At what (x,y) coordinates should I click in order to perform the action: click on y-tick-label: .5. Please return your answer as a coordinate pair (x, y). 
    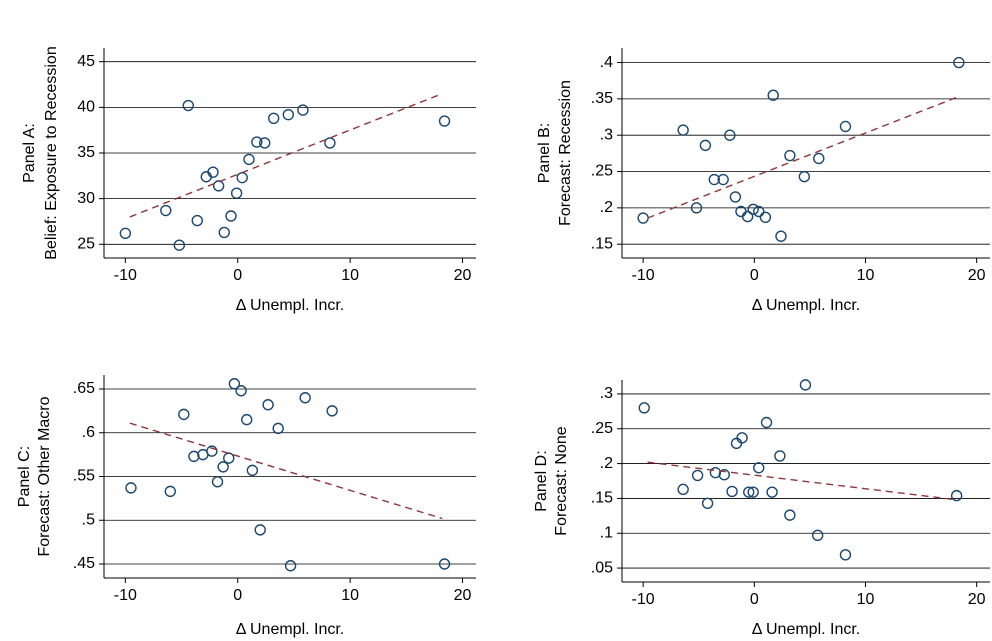
    Looking at the image, I should click on (88, 519).